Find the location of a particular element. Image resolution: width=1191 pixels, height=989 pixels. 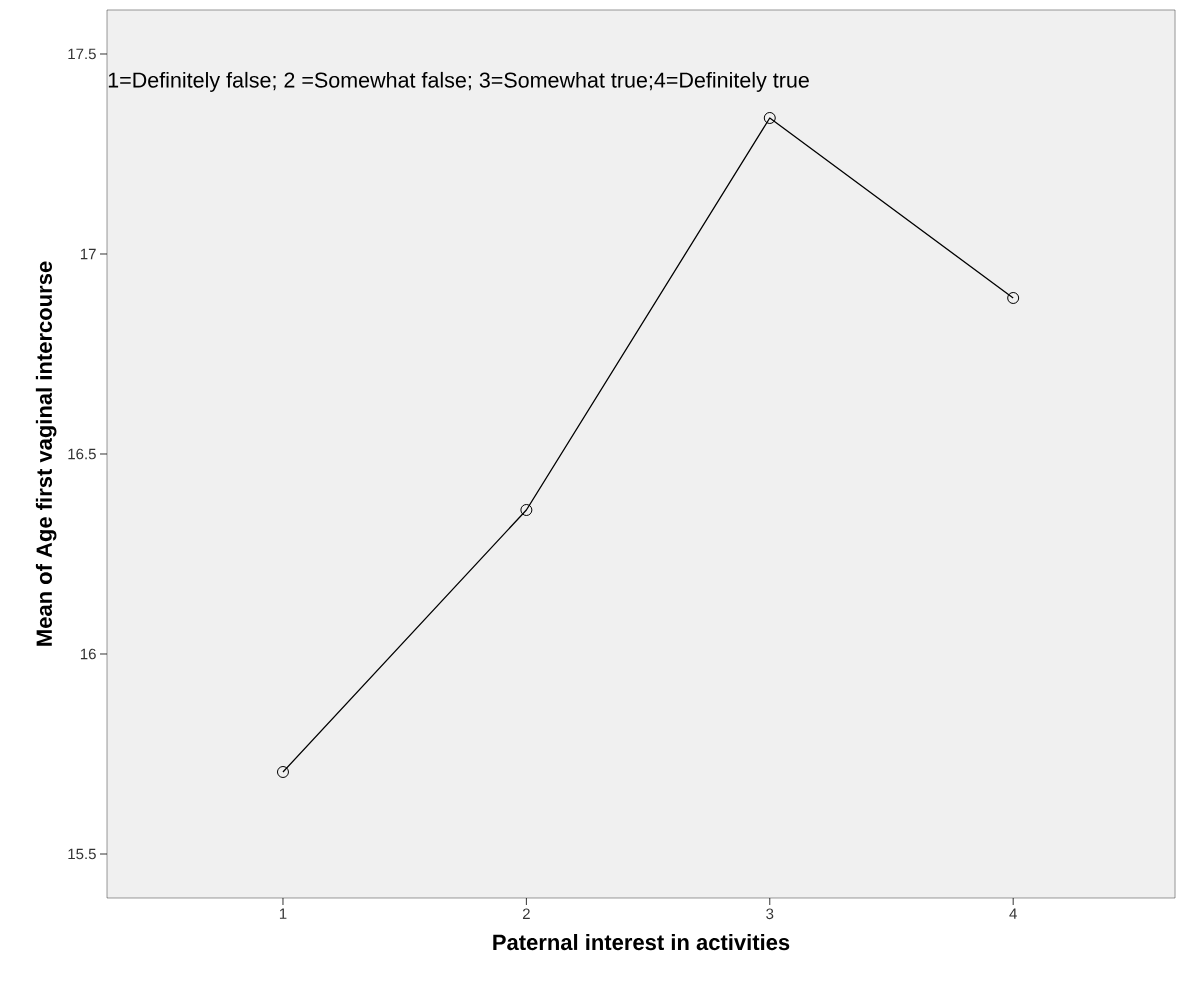

x-tick-label: 4 is located at coordinates (1013, 913).